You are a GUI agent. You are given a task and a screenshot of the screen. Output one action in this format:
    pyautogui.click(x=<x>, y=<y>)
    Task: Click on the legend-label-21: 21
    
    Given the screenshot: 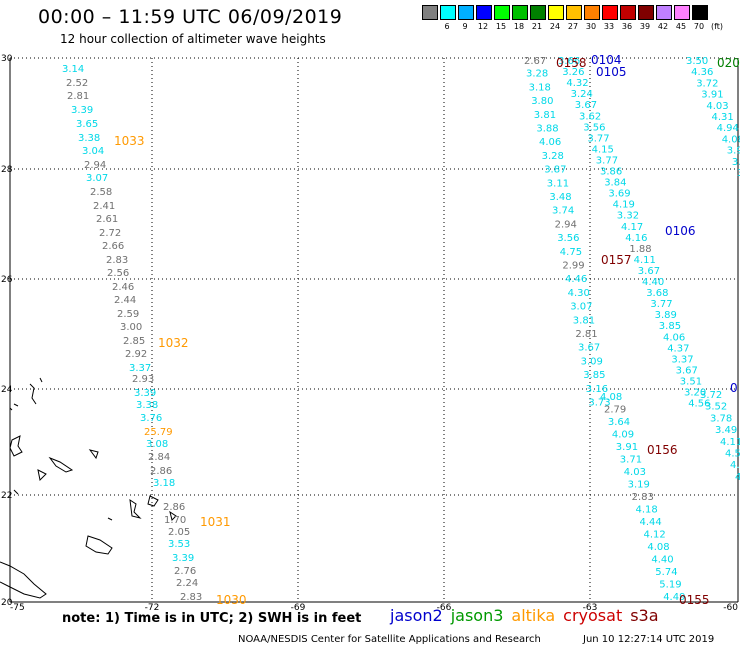 What is the action you would take?
    pyautogui.click(x=537, y=26)
    